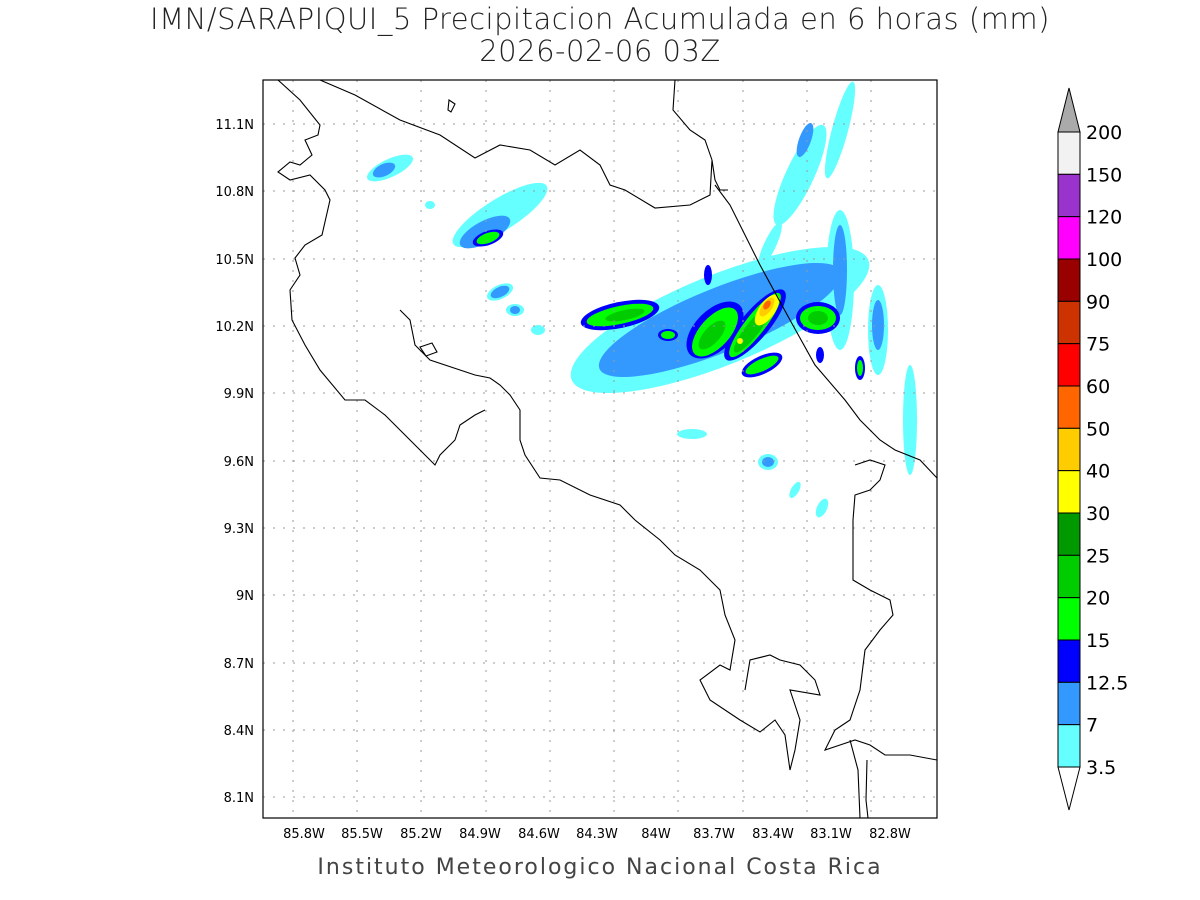  I want to click on colorbar-label: 25, so click(1098, 556).